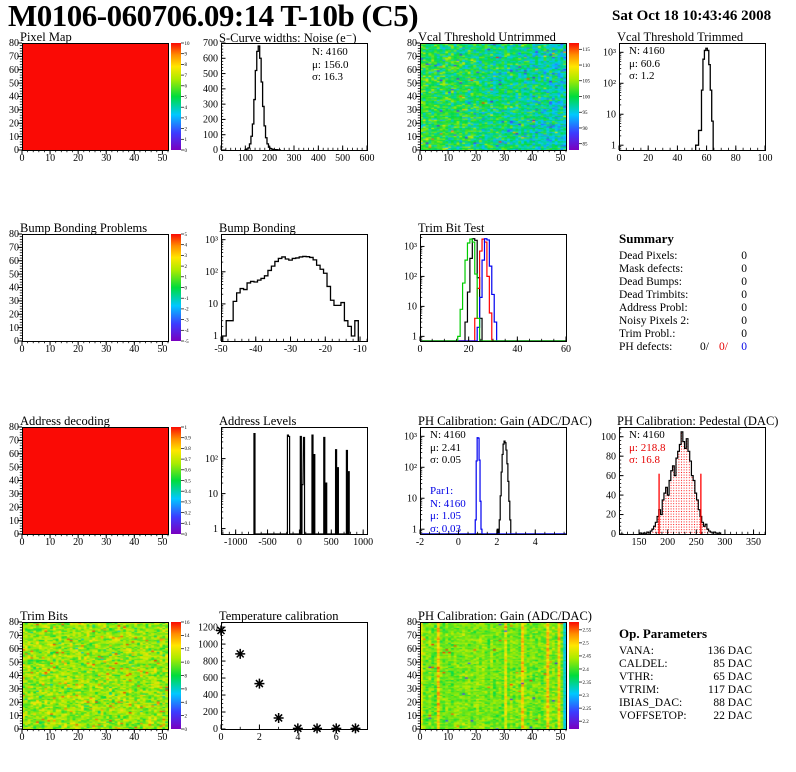  Describe the element at coordinates (653, 716) in the screenshot. I see `row-label: VOFFSETOP:` at that location.